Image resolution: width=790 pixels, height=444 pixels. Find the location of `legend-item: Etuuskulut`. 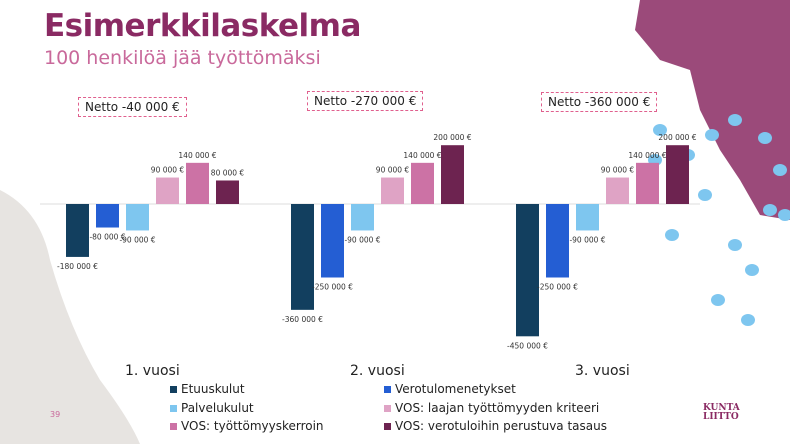

legend-item: Etuuskulut is located at coordinates (207, 389).